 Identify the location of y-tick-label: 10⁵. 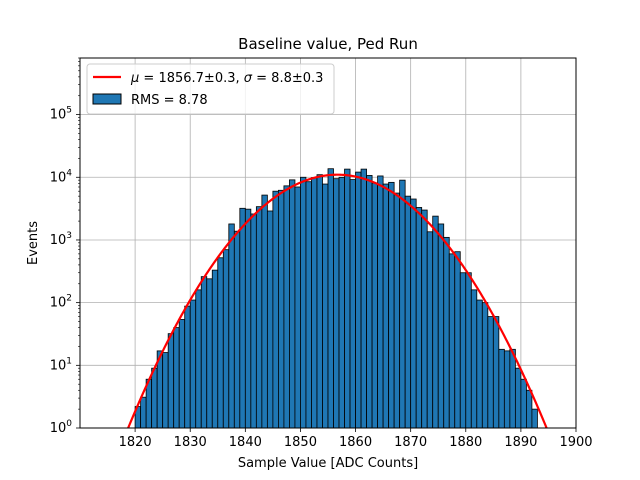
(61, 114).